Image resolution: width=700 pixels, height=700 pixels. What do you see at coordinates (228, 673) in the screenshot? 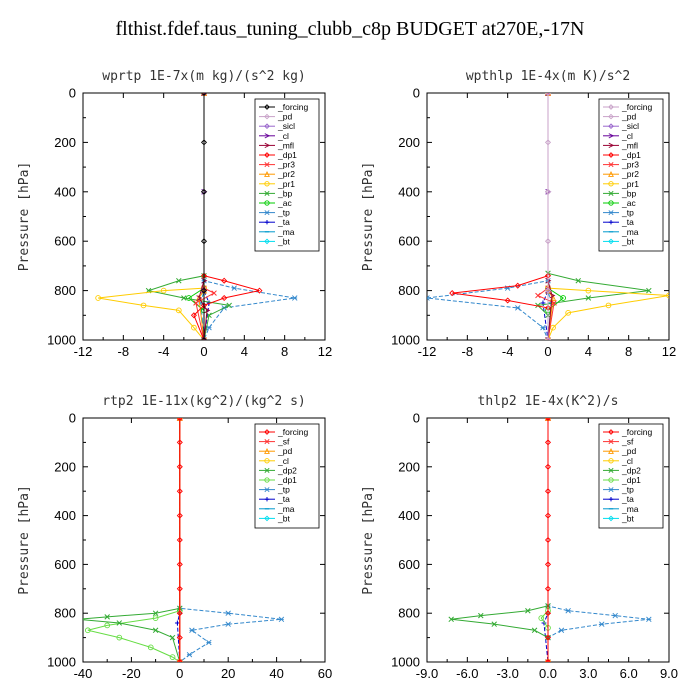
I see `x-tick-label: 20` at bounding box center [228, 673].